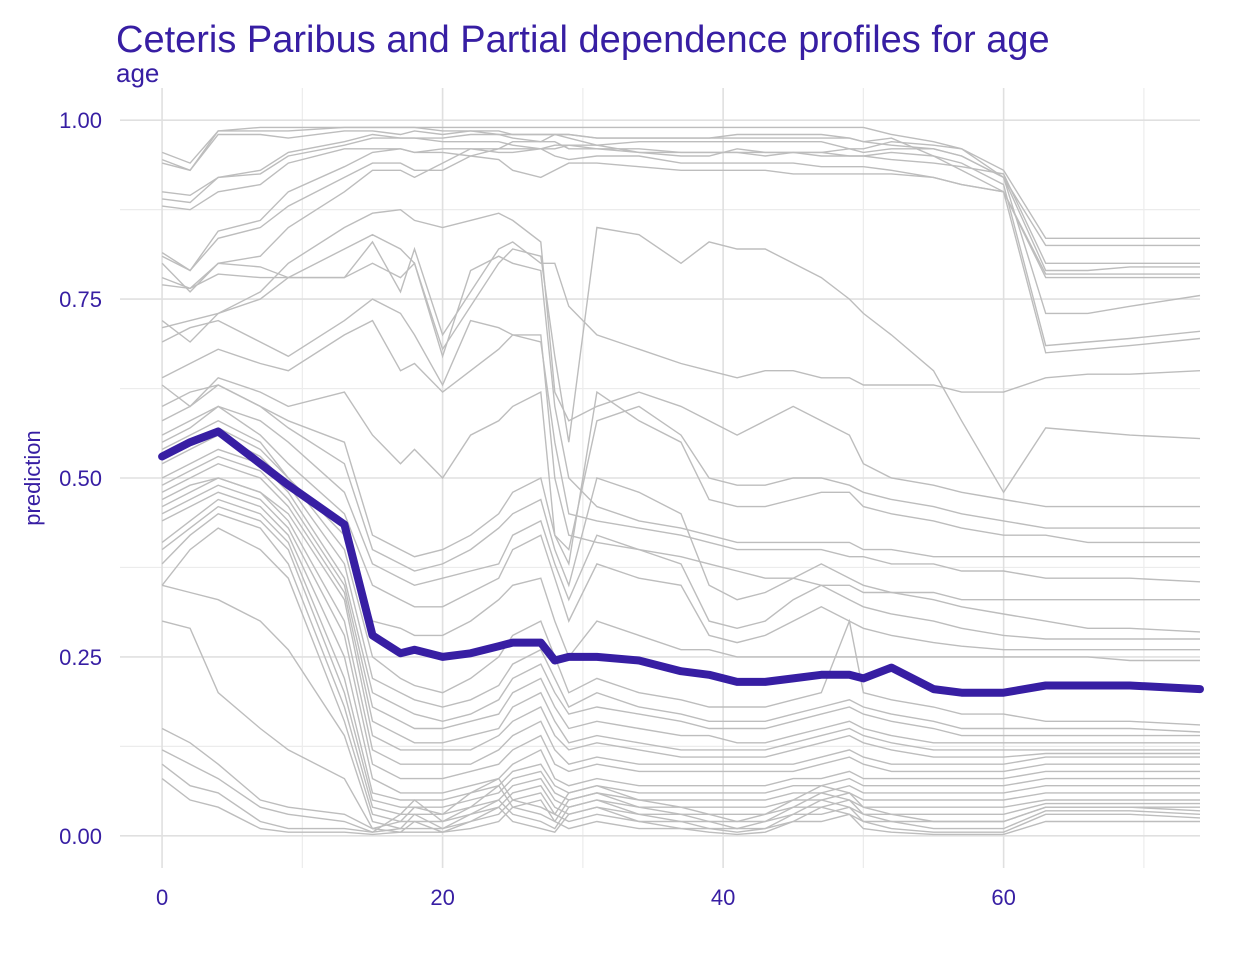 The image size is (1248, 960). I want to click on x-axis-ticks: 0 20 40 60, so click(586, 897).